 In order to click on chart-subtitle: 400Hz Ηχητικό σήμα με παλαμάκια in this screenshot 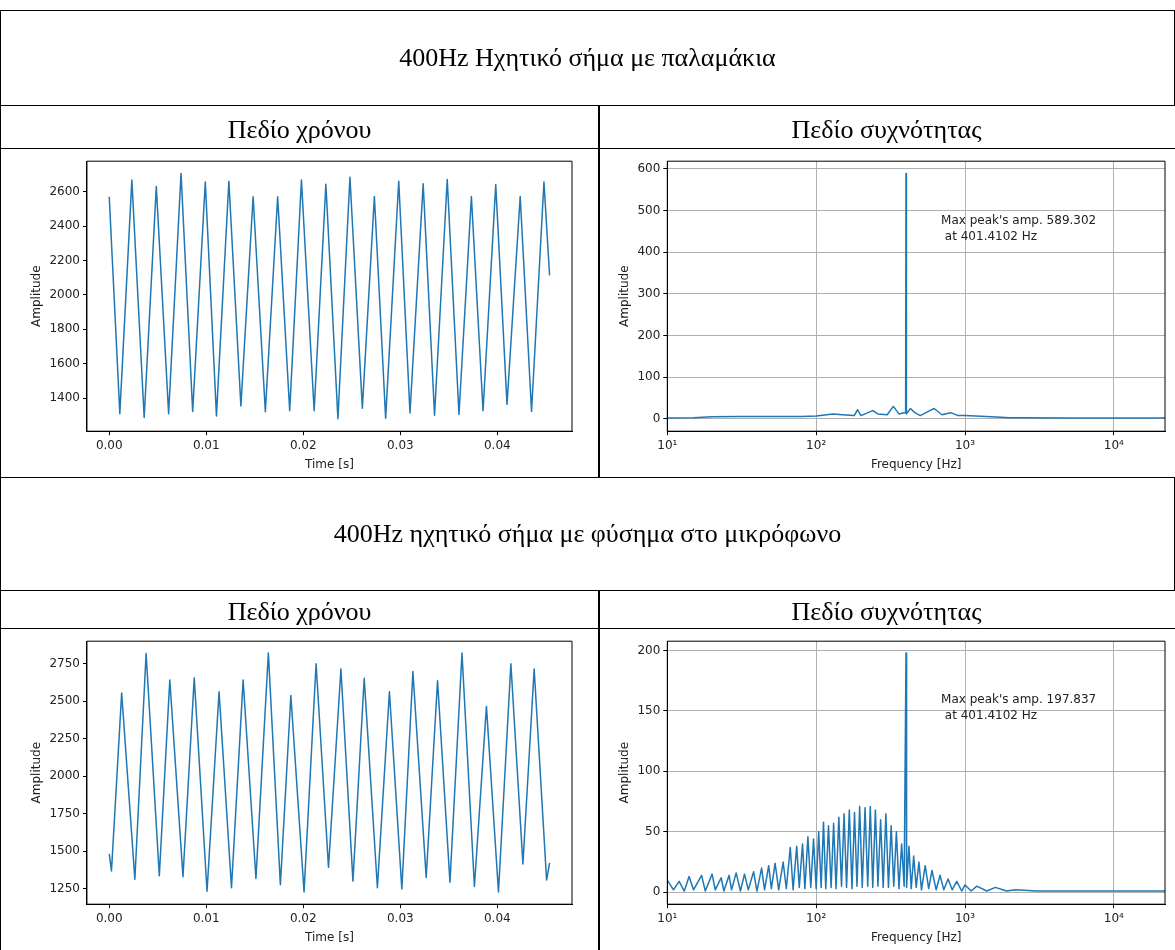, I will do `click(587, 58)`.